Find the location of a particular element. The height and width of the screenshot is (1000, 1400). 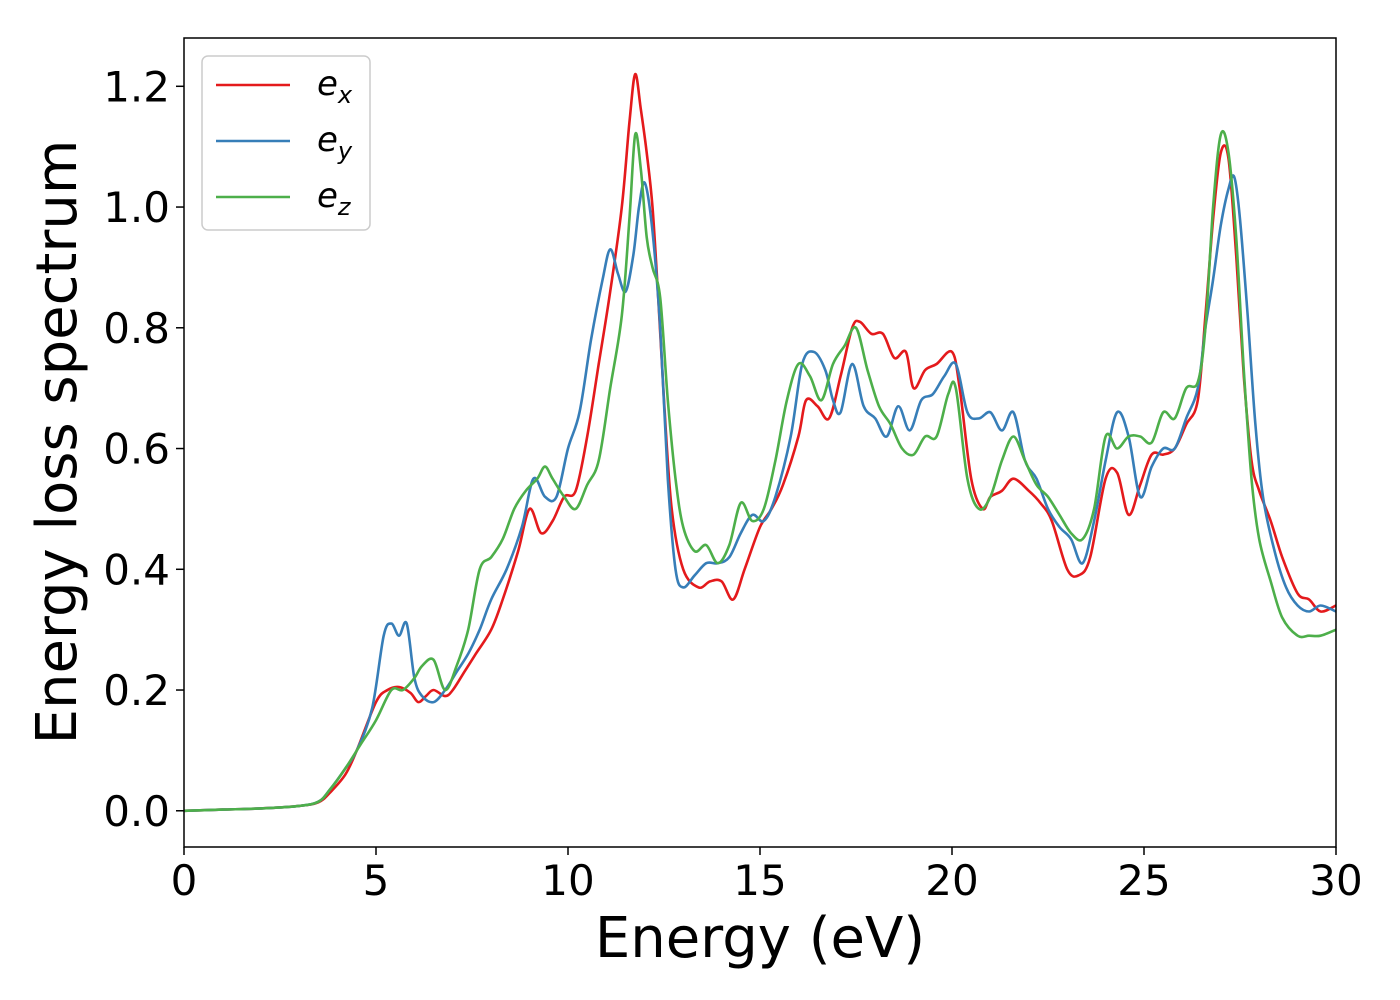

y-axis-ticks: 0.0 0.2 0.4 0.6 0.8 1.0 1.2 is located at coordinates (143, 449).